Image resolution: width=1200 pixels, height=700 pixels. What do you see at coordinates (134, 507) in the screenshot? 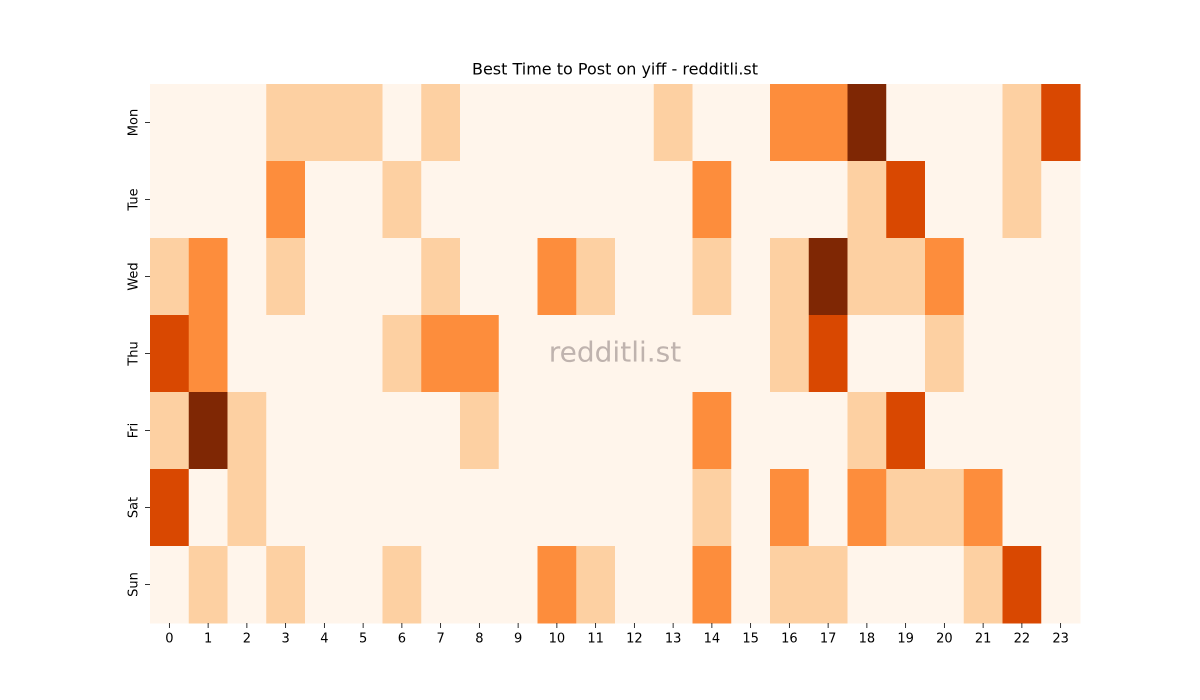
I see `y-tick-label: Sat` at bounding box center [134, 507].